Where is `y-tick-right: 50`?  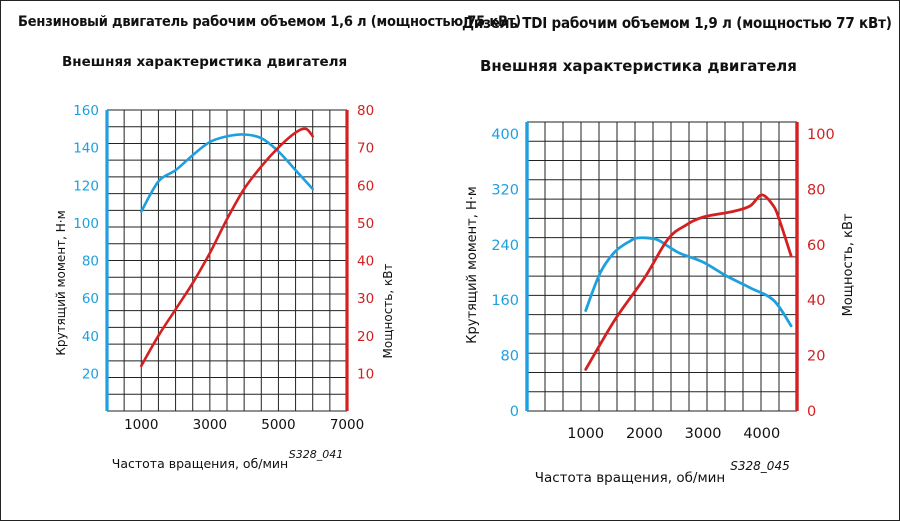 y-tick-right: 50 is located at coordinates (365, 224).